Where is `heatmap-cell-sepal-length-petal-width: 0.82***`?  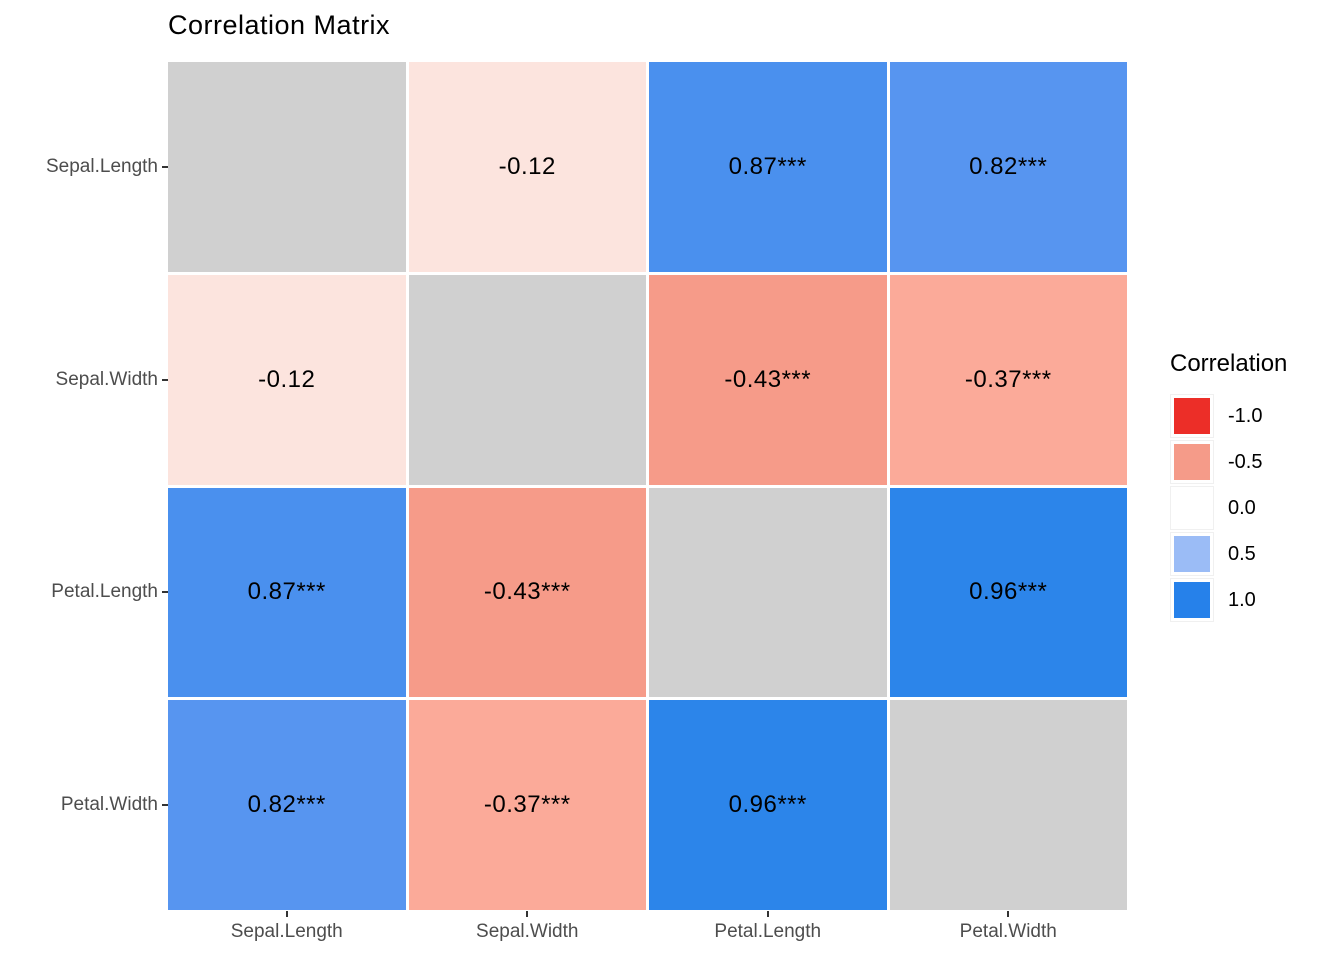
heatmap-cell-sepal-length-petal-width: 0.82*** is located at coordinates (1008, 167).